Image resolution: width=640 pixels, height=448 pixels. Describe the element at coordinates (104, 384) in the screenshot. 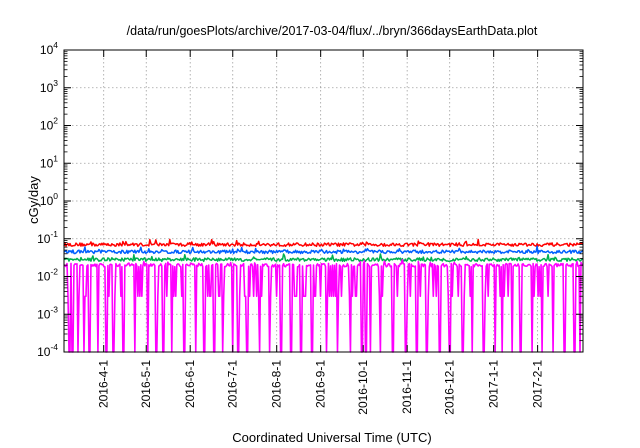

I see `x-tick-label: 2016-4-1` at that location.